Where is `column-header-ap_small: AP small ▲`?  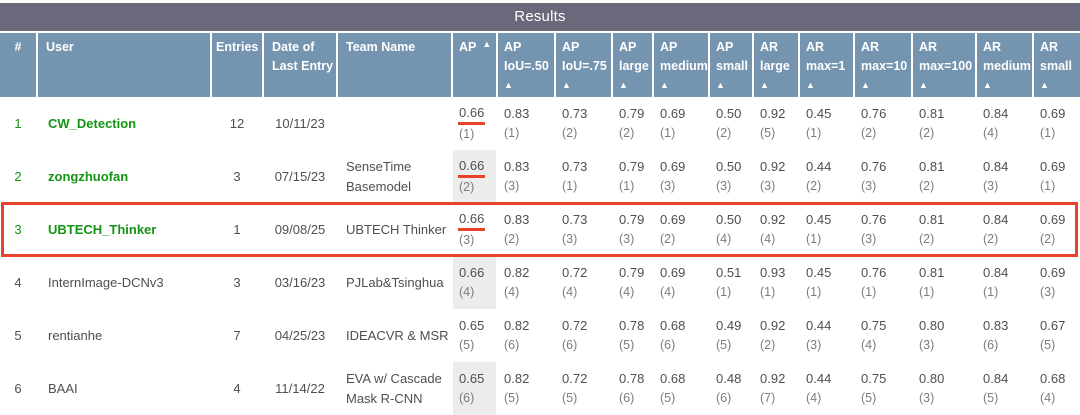 column-header-ap_small: AP small ▲ is located at coordinates (731, 65).